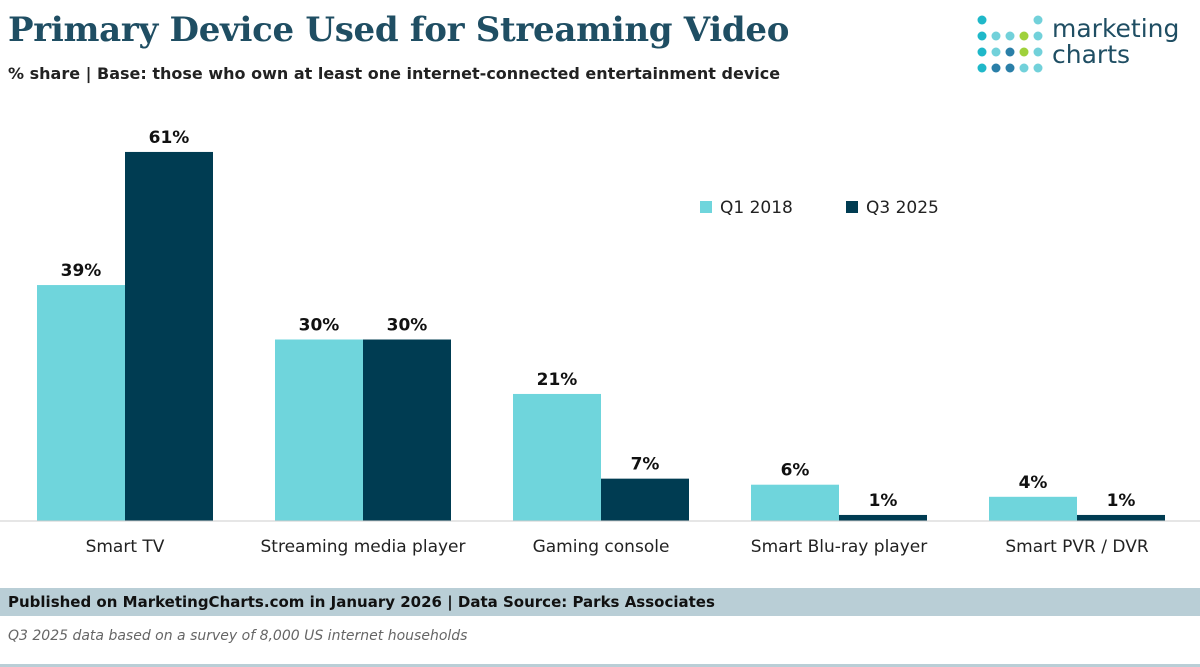 The image size is (1200, 667). What do you see at coordinates (125, 547) in the screenshot?
I see `category-label-smart-tv: Smart TV` at bounding box center [125, 547].